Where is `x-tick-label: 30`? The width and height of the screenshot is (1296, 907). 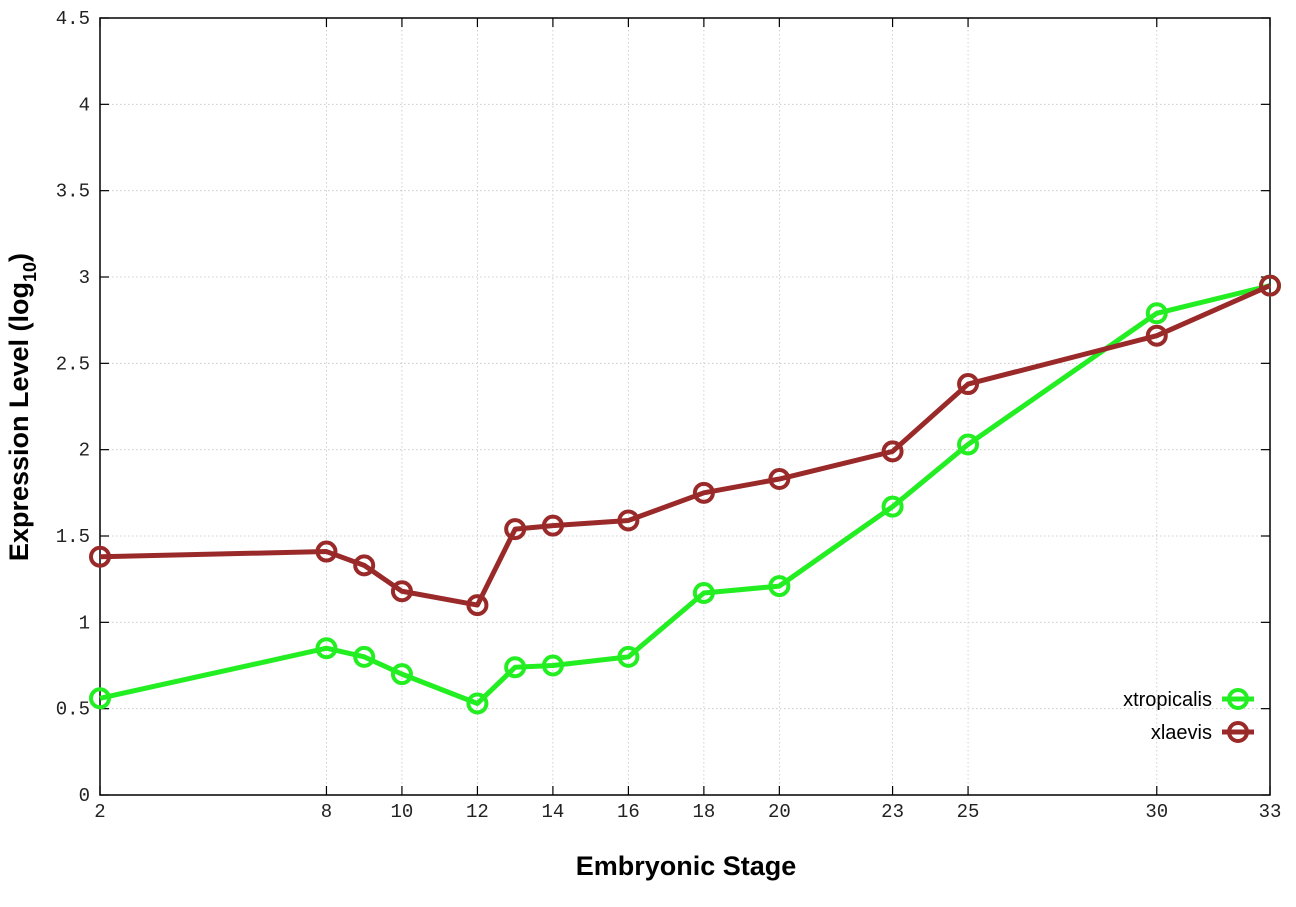
x-tick-label: 30 is located at coordinates (1156, 812).